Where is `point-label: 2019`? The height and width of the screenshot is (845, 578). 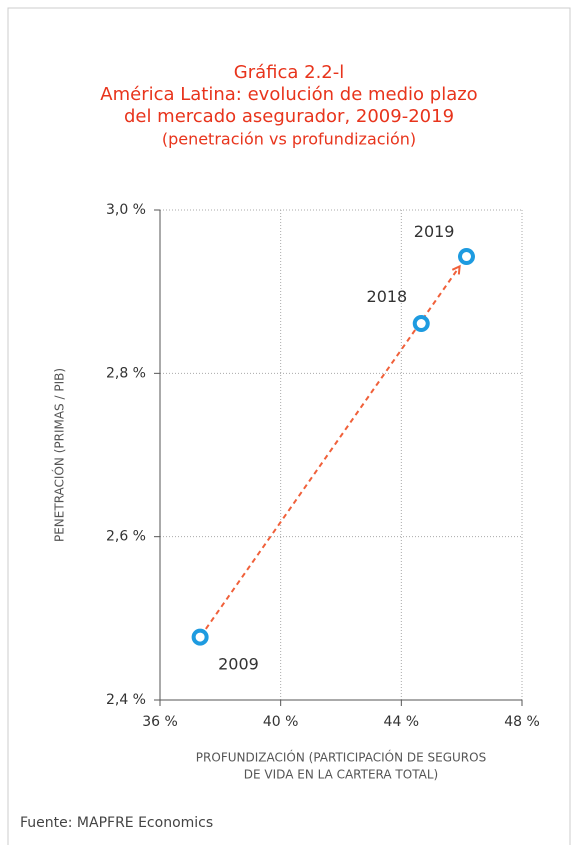 point-label: 2019 is located at coordinates (434, 231).